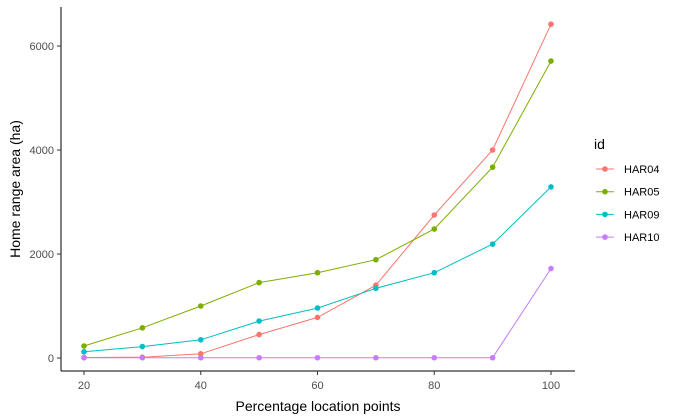 This screenshot has width=681, height=420. What do you see at coordinates (317, 386) in the screenshot?
I see `x-tick-label: 60` at bounding box center [317, 386].